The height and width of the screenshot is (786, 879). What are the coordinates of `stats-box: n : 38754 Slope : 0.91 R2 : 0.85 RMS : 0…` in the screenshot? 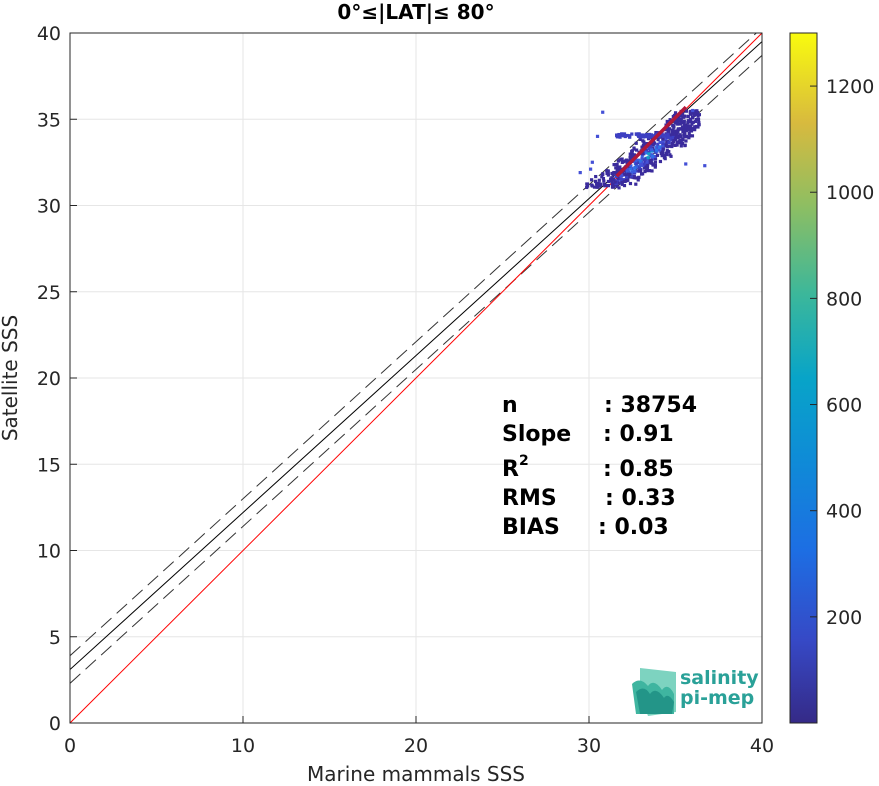 It's located at (599, 466).